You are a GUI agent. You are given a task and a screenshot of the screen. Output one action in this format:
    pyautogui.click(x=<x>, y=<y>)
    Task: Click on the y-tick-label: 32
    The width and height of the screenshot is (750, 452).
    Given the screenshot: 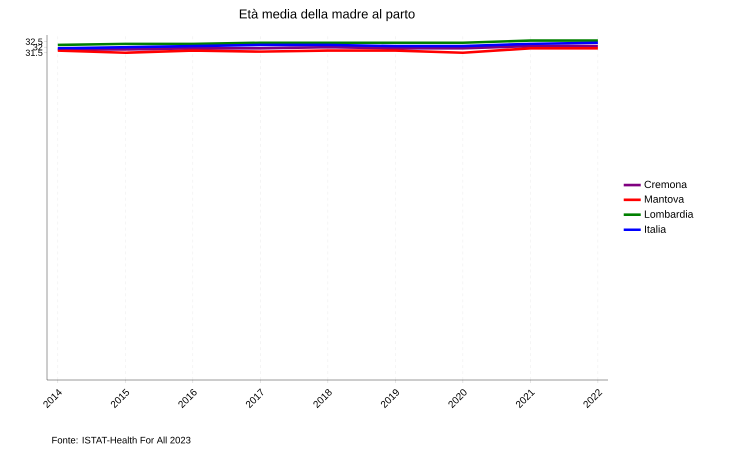 What is the action you would take?
    pyautogui.click(x=37, y=47)
    